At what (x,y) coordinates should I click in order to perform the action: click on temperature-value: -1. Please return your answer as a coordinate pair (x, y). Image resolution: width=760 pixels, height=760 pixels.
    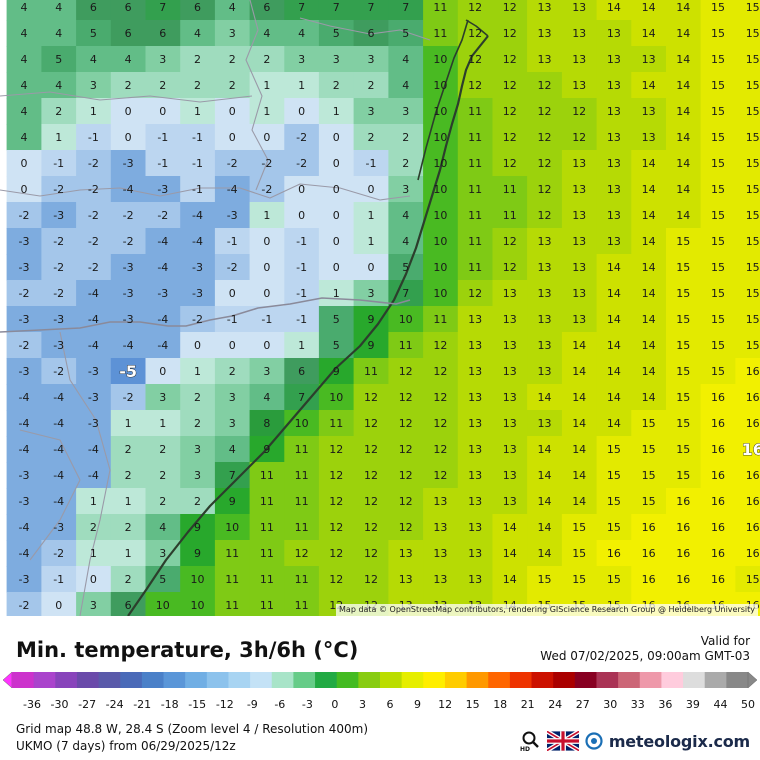
    Looking at the image, I should click on (301, 293).